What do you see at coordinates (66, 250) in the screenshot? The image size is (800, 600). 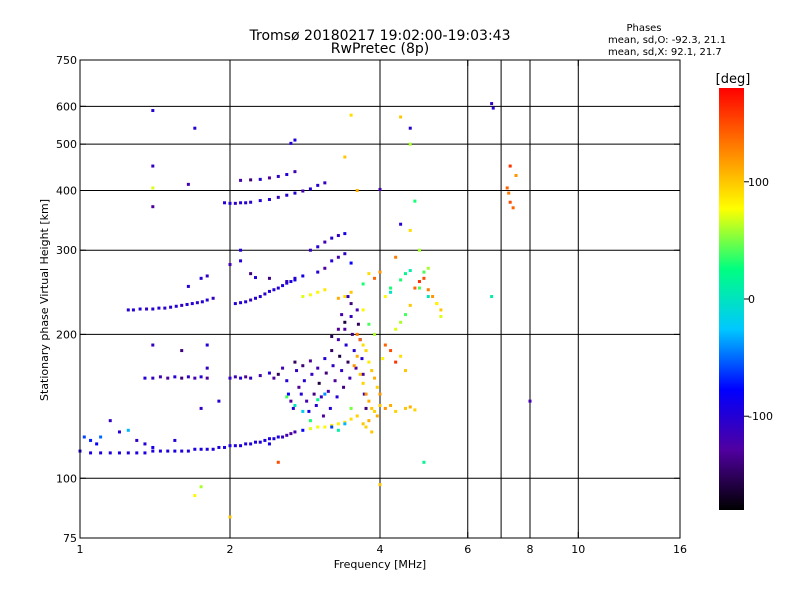 I see `y-tick-label: 300` at bounding box center [66, 250].